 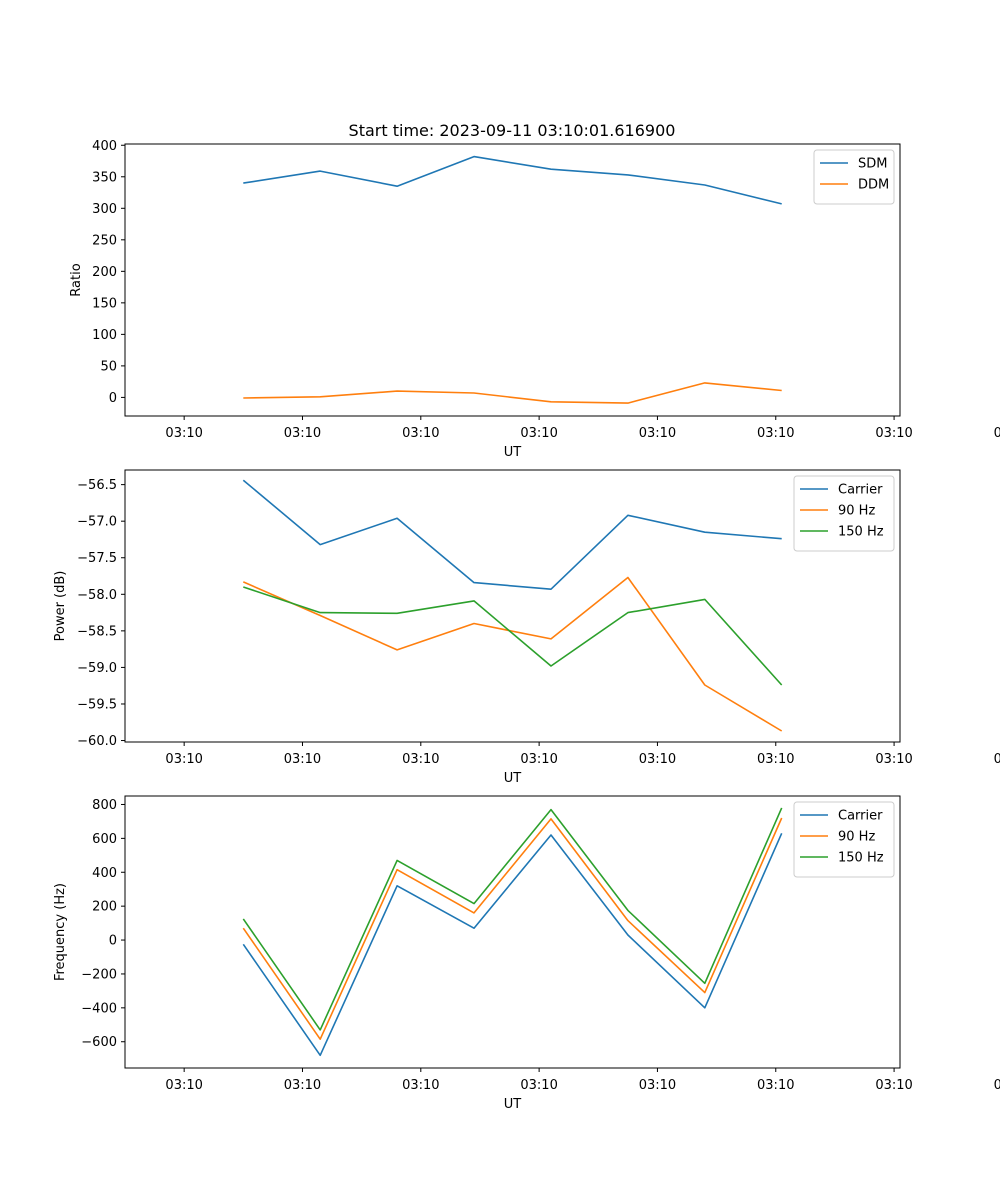 What do you see at coordinates (97, 595) in the screenshot?
I see `power-y-tick-label: −58.0` at bounding box center [97, 595].